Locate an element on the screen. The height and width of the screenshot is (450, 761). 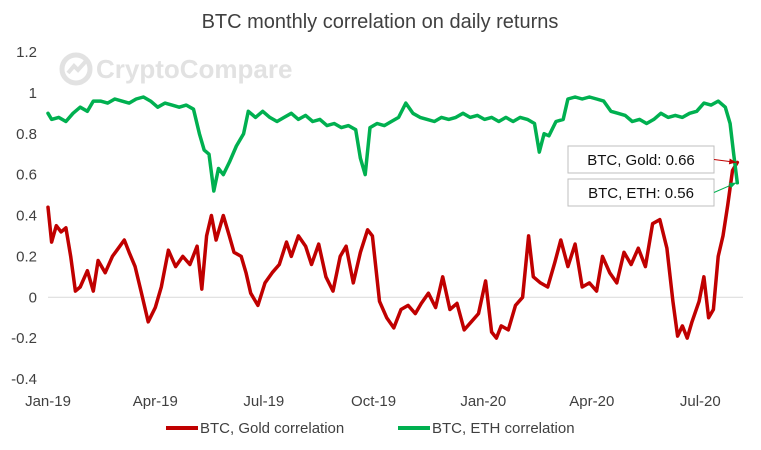
annotation-text: BTC, Gold: 0.66 is located at coordinates (641, 160).